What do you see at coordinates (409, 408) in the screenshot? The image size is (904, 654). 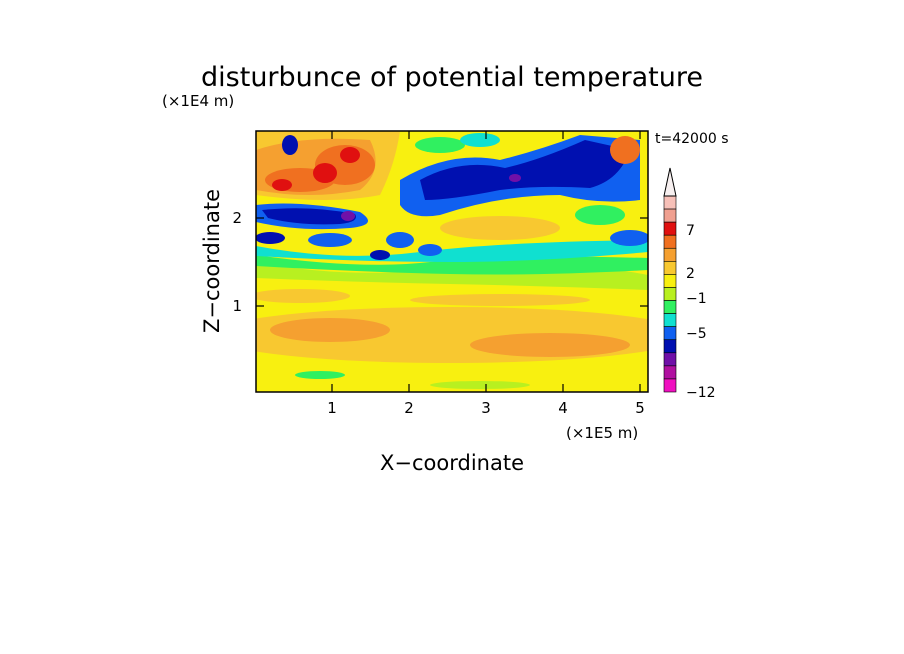 I see `x-tick-label: 2` at bounding box center [409, 408].